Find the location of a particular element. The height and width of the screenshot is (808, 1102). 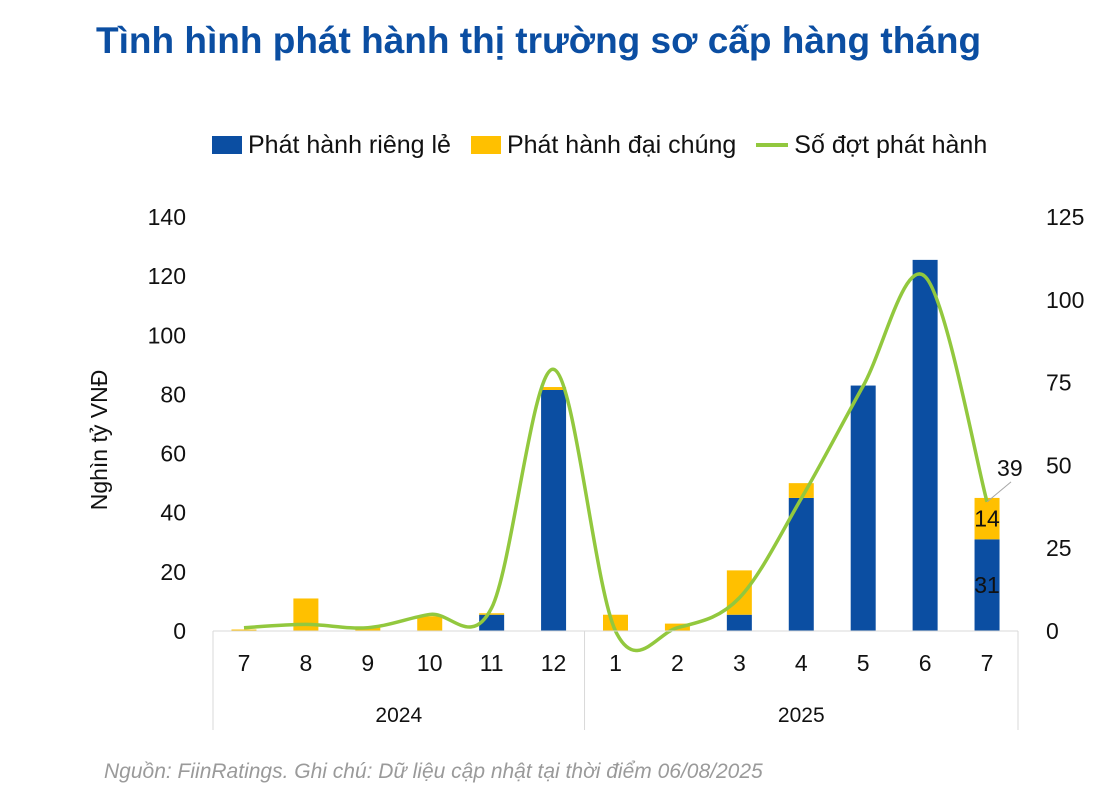

y-tick-label-80: 80 is located at coordinates (173, 394).